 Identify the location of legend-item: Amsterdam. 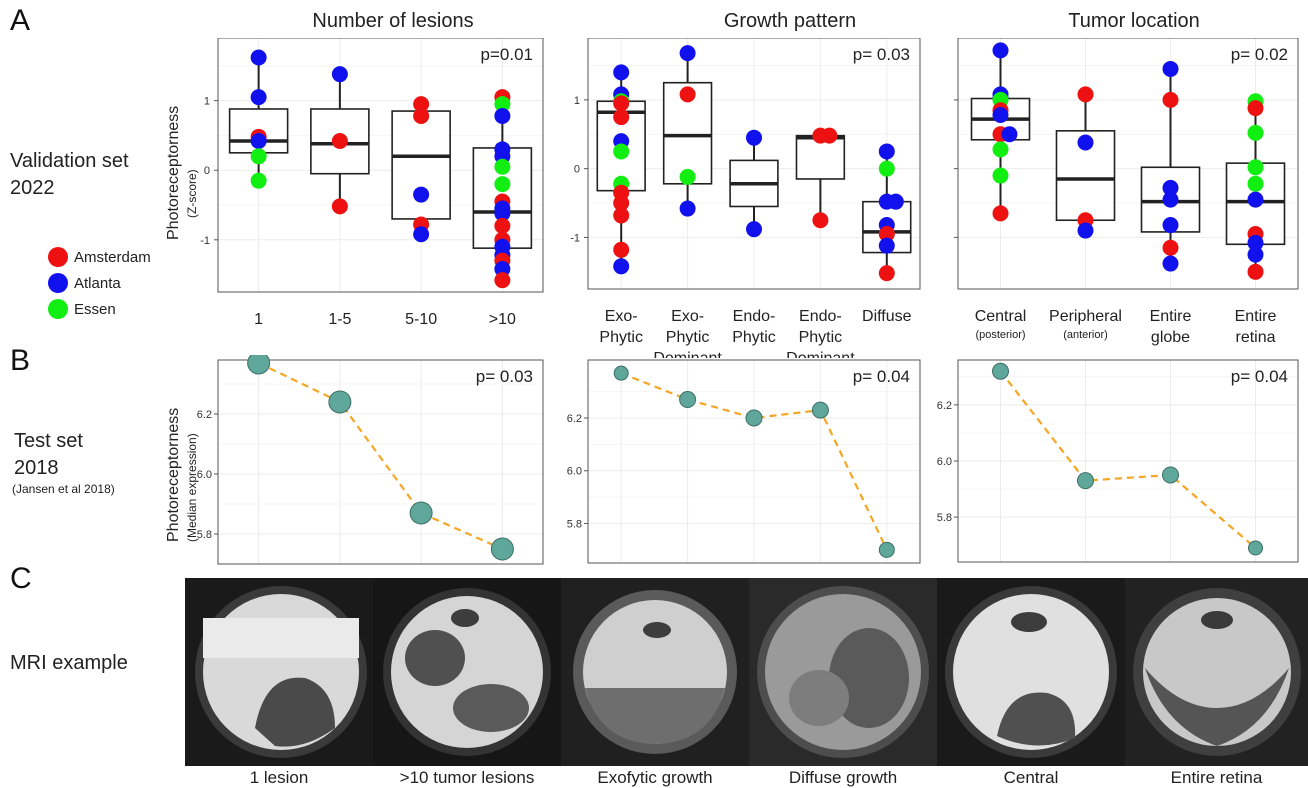
(99, 257).